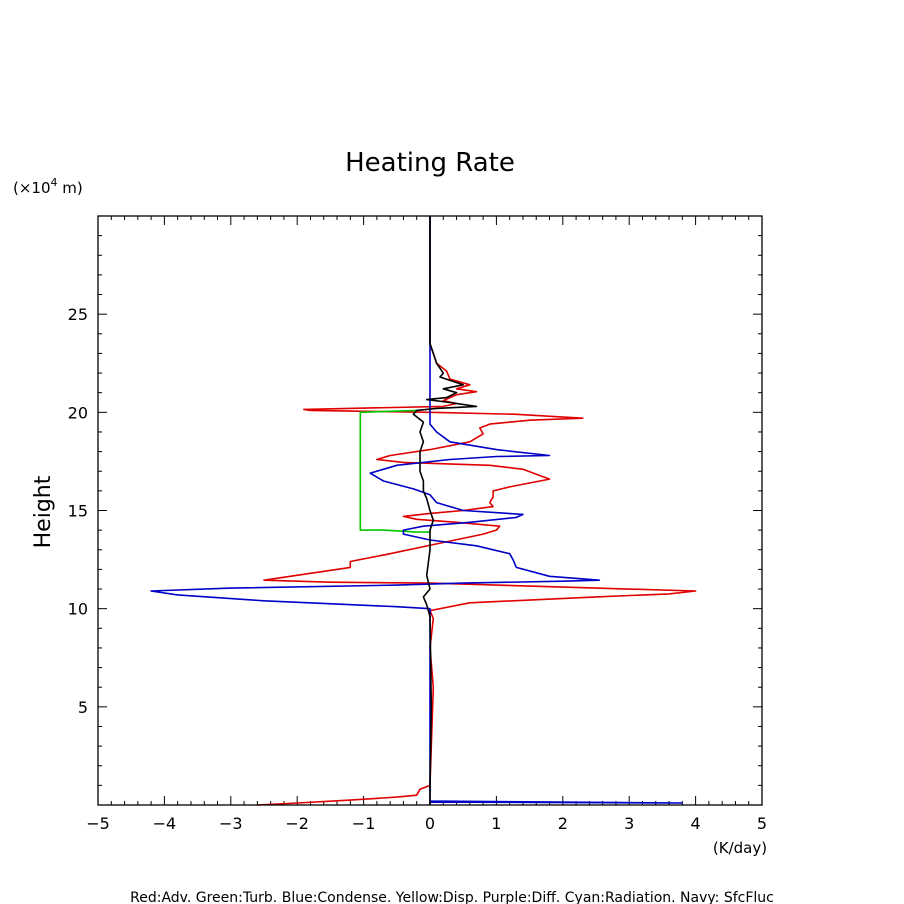 Image resolution: width=904 pixels, height=904 pixels. Describe the element at coordinates (430, 163) in the screenshot. I see `chart-title: Heating Rate` at that location.